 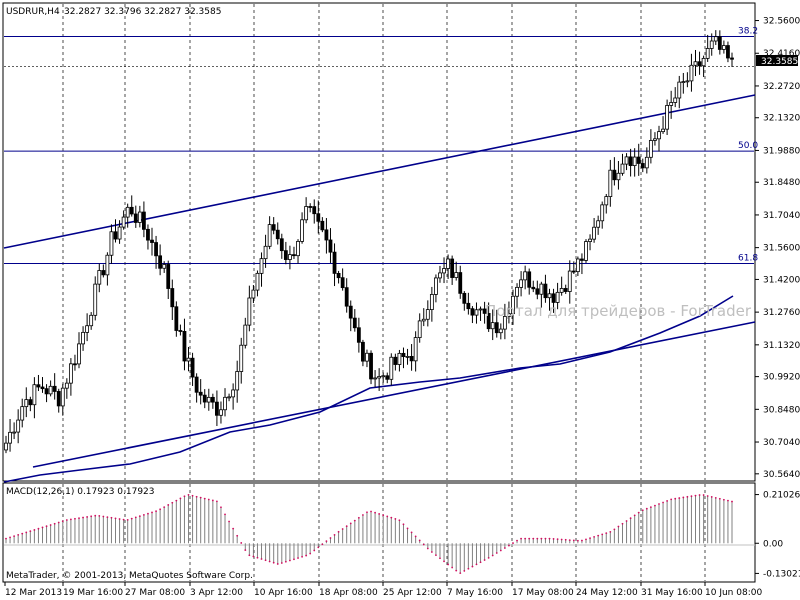 I want to click on current-price-label: 32.3585, so click(x=779, y=62).